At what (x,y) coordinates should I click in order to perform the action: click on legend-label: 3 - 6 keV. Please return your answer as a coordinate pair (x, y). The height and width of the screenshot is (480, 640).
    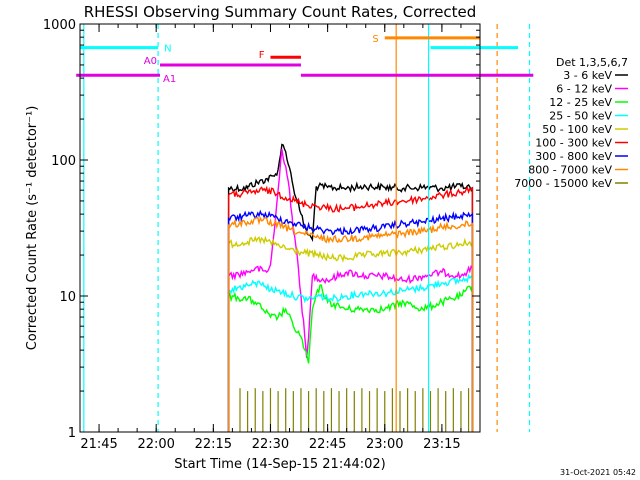
    Looking at the image, I should click on (587, 75).